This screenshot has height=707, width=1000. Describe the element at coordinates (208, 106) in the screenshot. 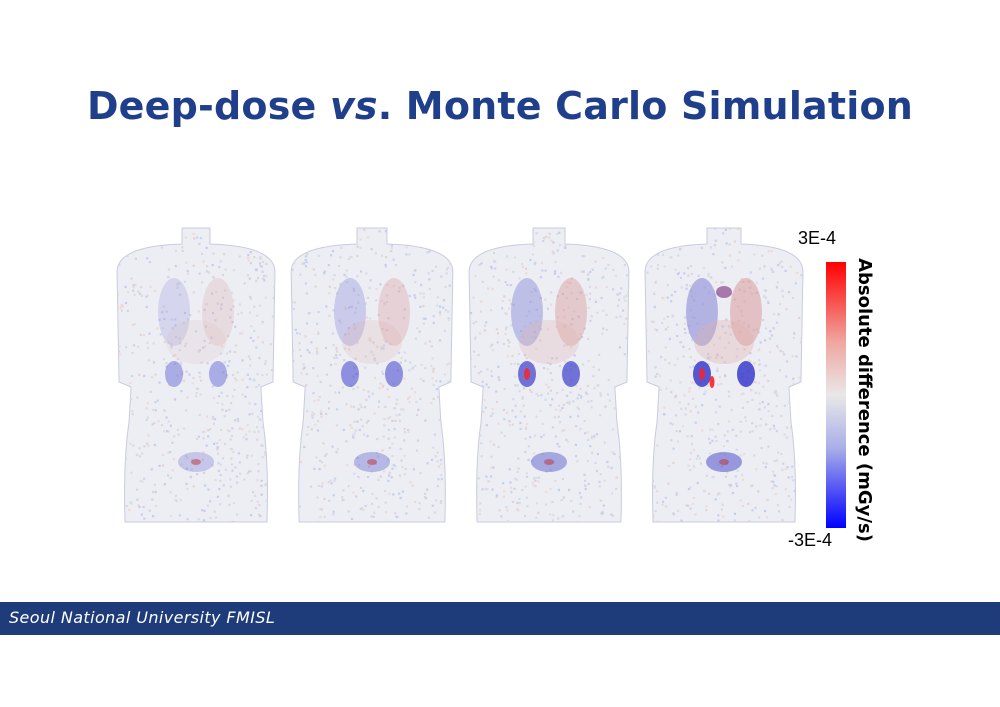

I see `title-part-1: Deep-dose` at that location.